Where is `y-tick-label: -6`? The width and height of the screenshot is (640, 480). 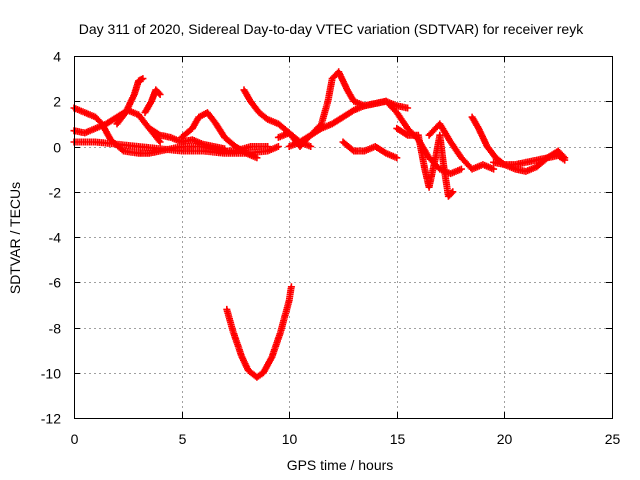
y-tick-label: -6 is located at coordinates (55, 283).